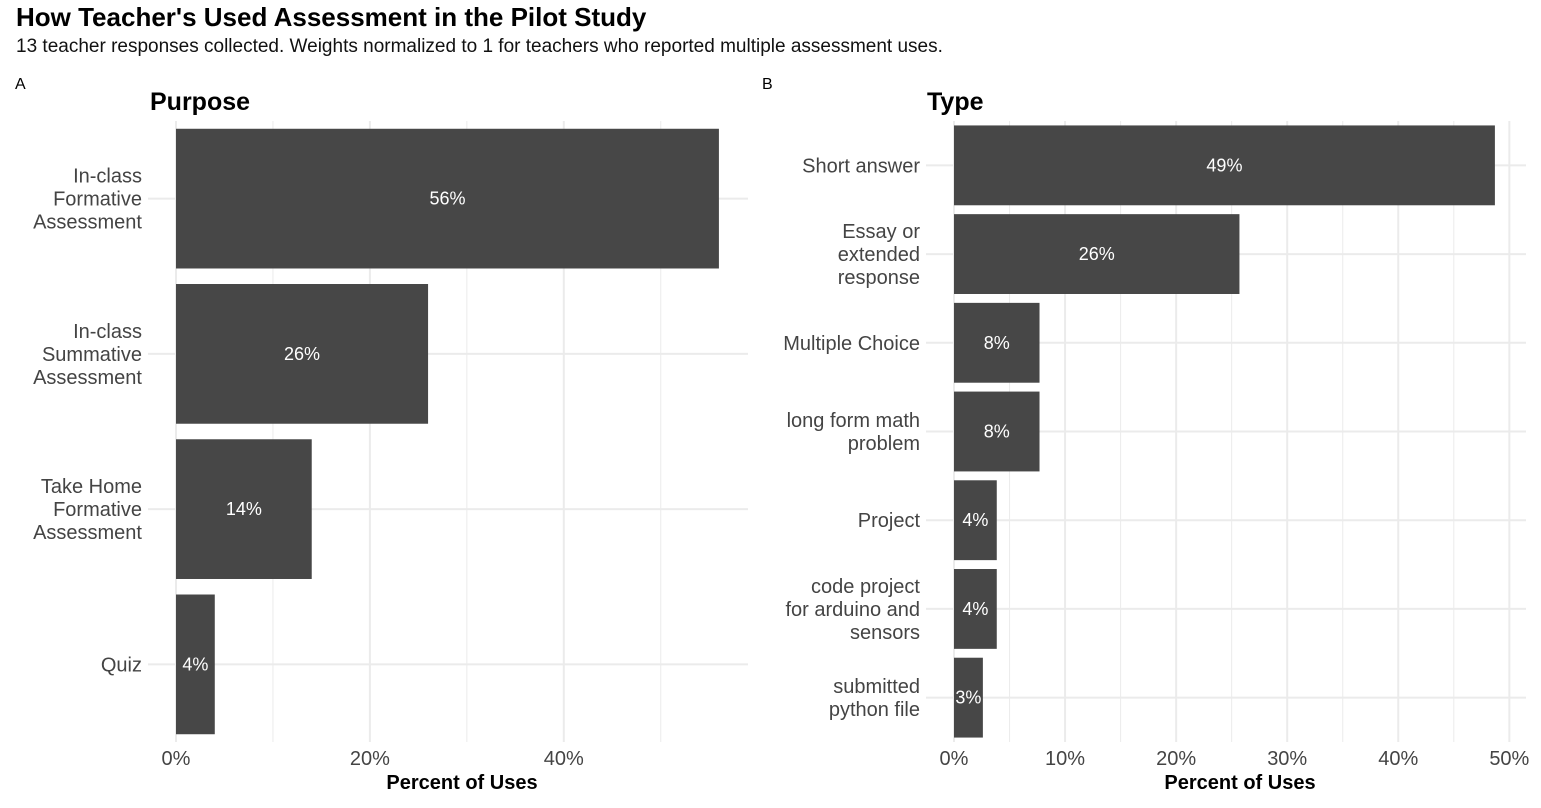 The height and width of the screenshot is (808, 1541). What do you see at coordinates (879, 255) in the screenshot?
I see `category-label: Essay or extended response` at bounding box center [879, 255].